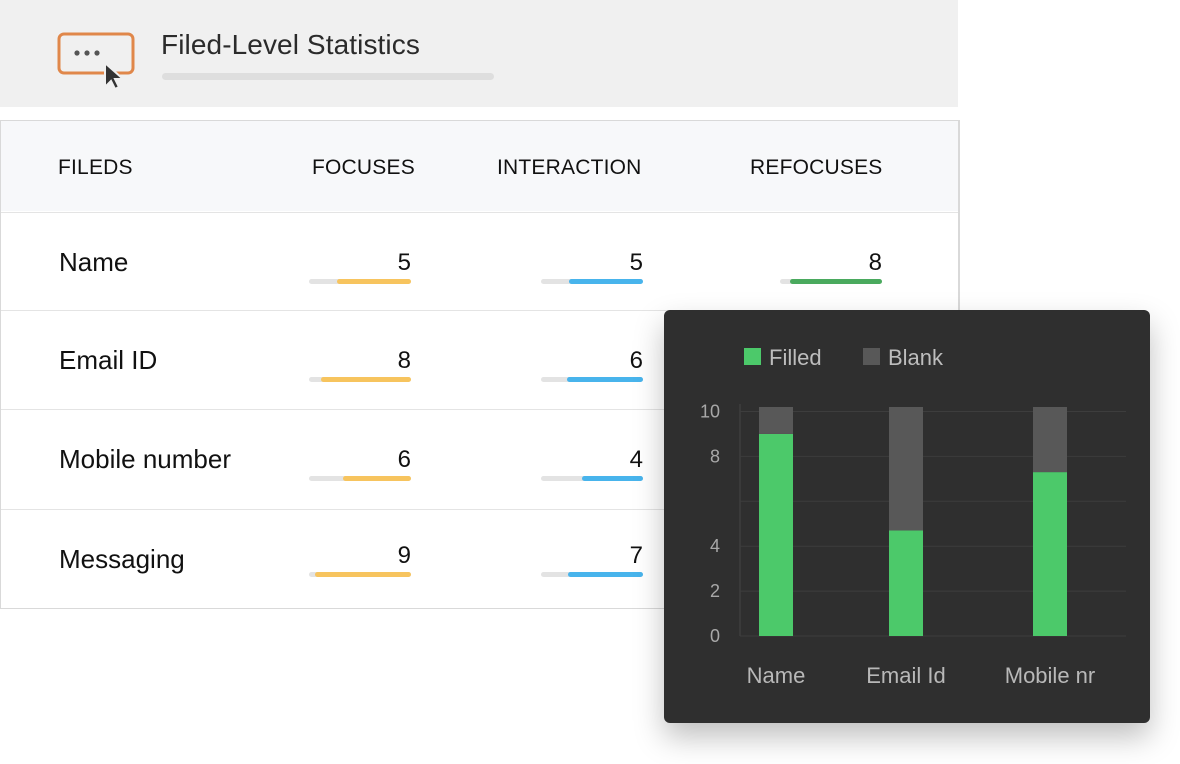  I want to click on focuses-metric: 6, so click(360, 464).